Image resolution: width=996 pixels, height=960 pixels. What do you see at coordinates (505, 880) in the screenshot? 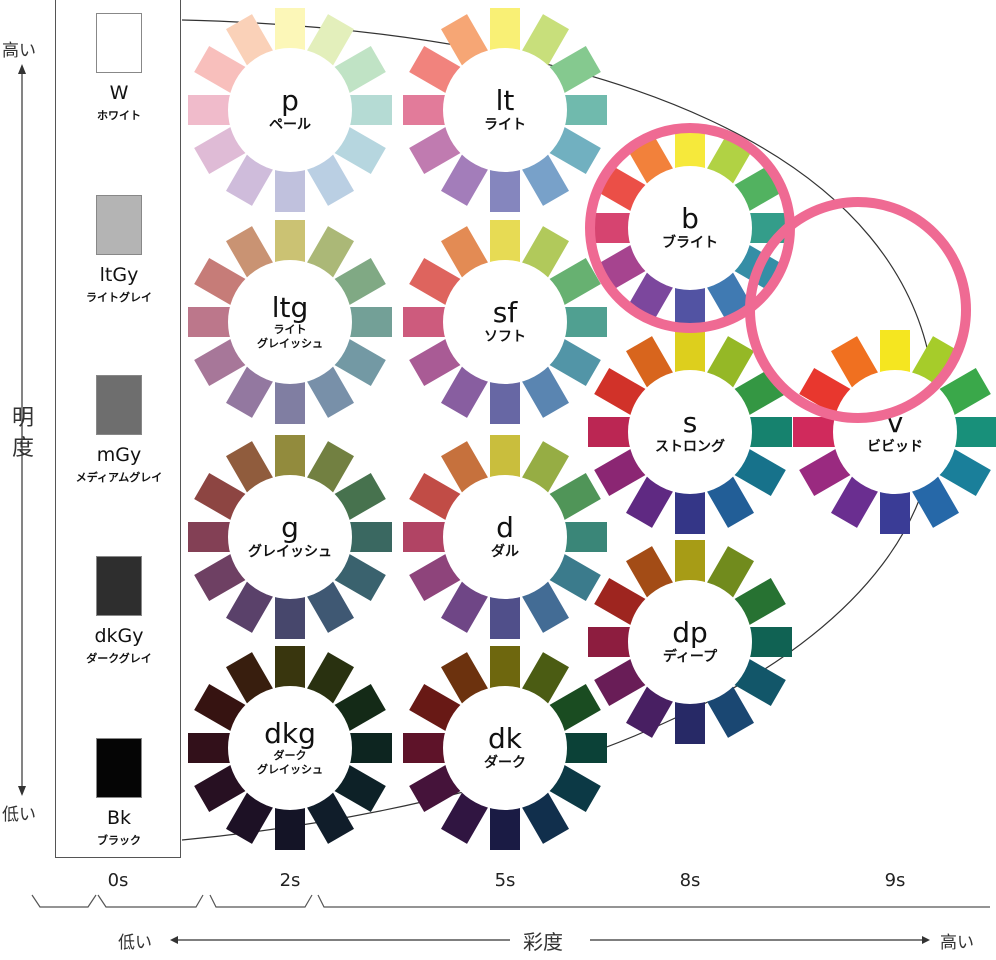
I see `chroma-scale-5s: 5s` at bounding box center [505, 880].